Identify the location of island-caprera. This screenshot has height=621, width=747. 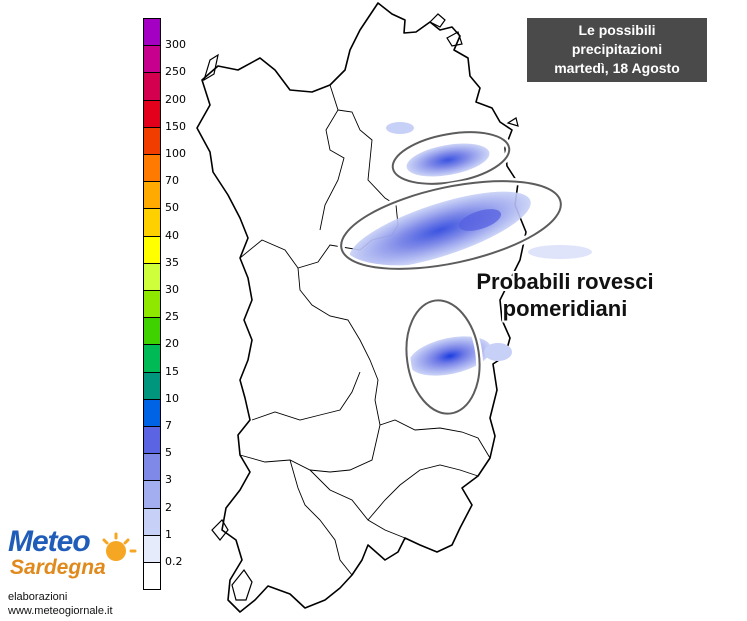
(454, 39).